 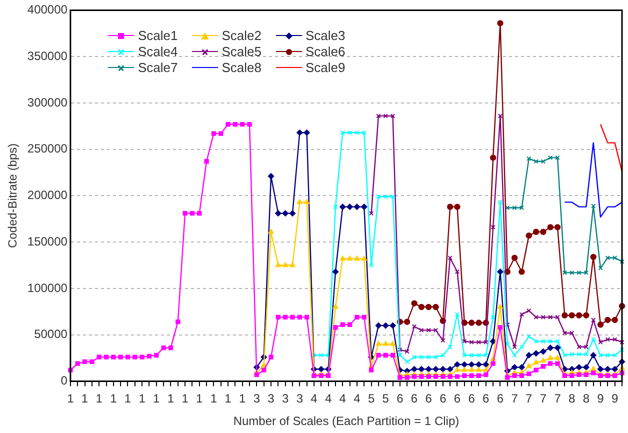 I want to click on legend-label: Scale3, so click(x=326, y=35).